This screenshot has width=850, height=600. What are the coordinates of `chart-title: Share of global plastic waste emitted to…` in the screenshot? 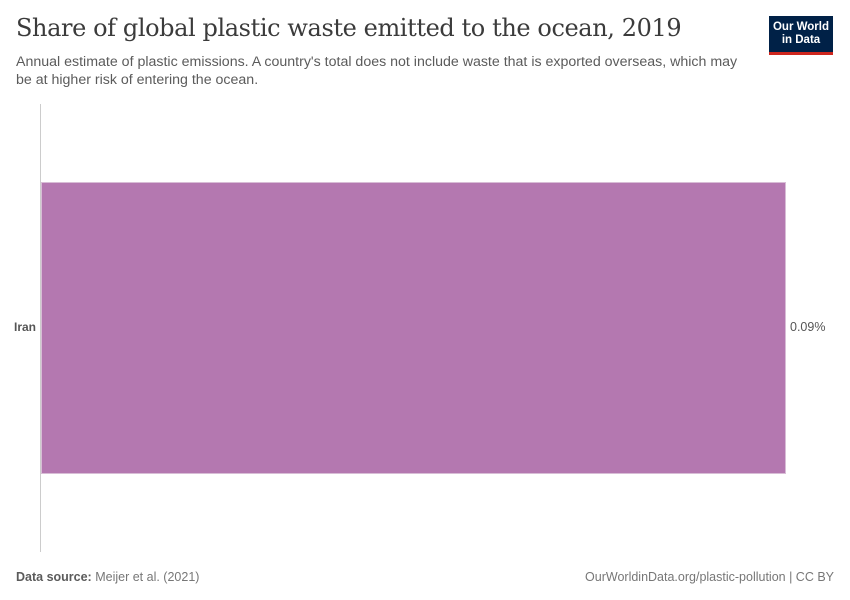 It's located at (349, 28).